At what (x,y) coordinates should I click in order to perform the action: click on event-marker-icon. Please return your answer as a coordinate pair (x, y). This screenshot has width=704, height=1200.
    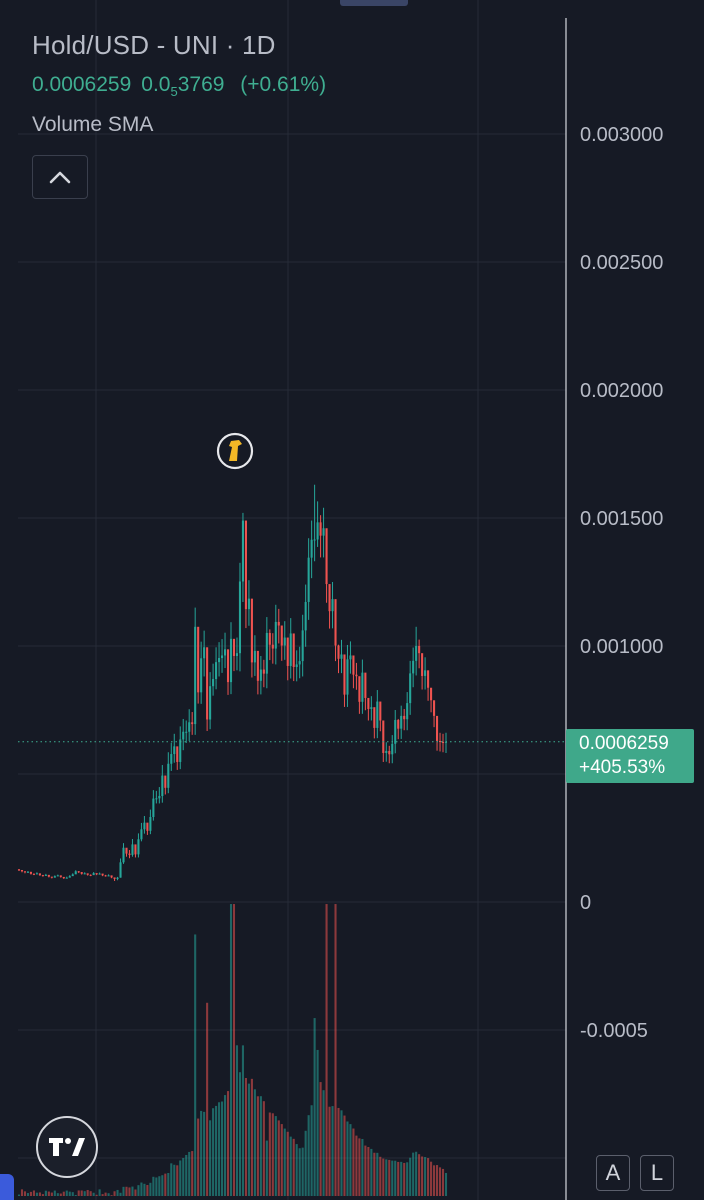
    Looking at the image, I should click on (235, 451).